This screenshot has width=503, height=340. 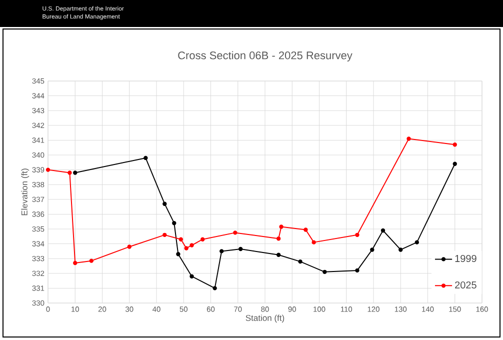 What do you see at coordinates (465, 258) in the screenshot?
I see `legend-label: 1999` at bounding box center [465, 258].